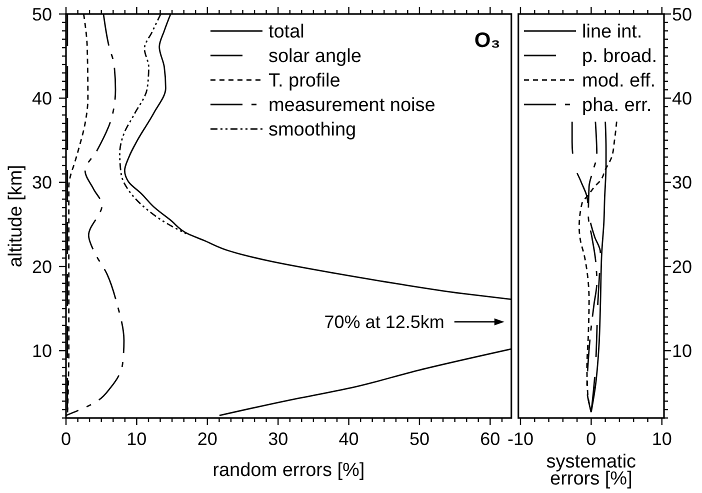  I want to click on legend-label: smoothing, so click(312, 130).